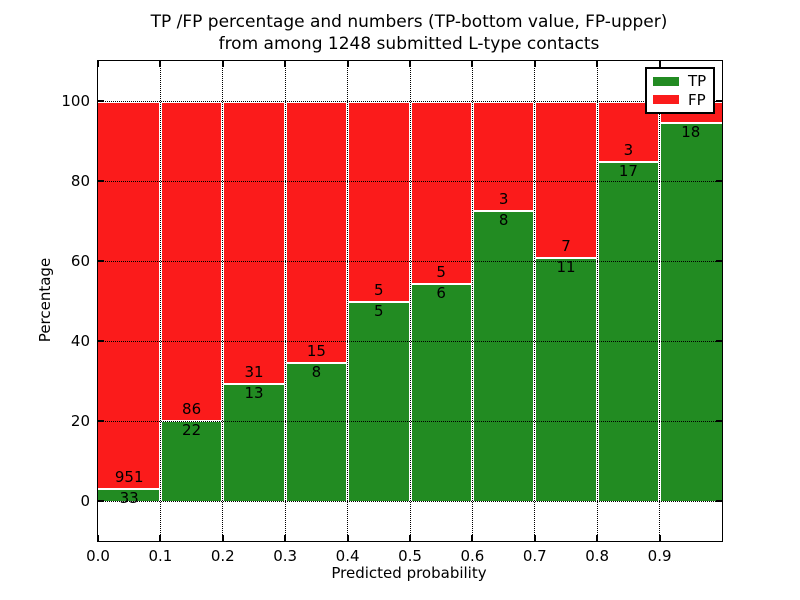  Describe the element at coordinates (254, 392) in the screenshot. I see `tp-count-label: 13` at that location.